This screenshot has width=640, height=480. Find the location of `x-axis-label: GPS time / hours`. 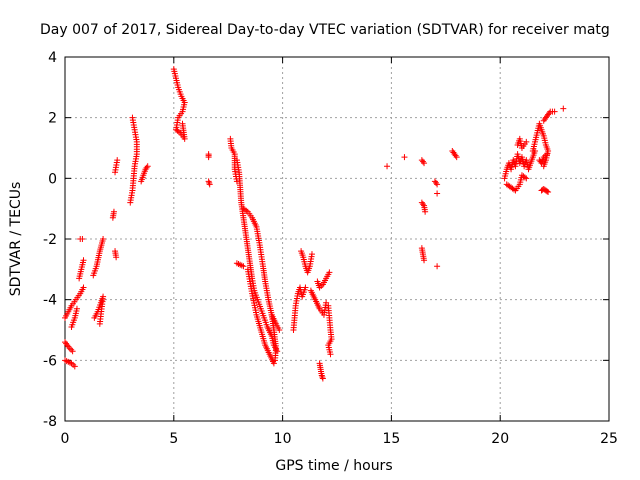

x-axis-label: GPS time / hours is located at coordinates (333, 466).